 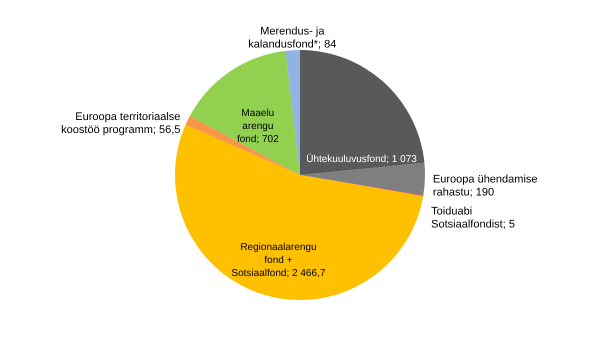 What do you see at coordinates (473, 217) in the screenshot?
I see `slice-label: Toiduabi Sotsiaalfondist; 5` at bounding box center [473, 217].